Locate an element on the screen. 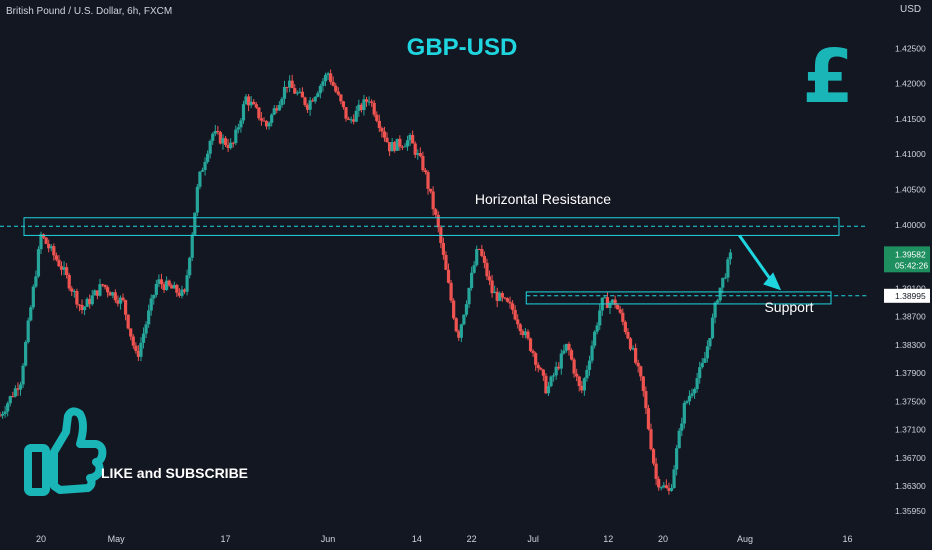 This screenshot has height=550, width=932. like-subscribe-label: LIKE and SUBSCRIBE is located at coordinates (174, 473).